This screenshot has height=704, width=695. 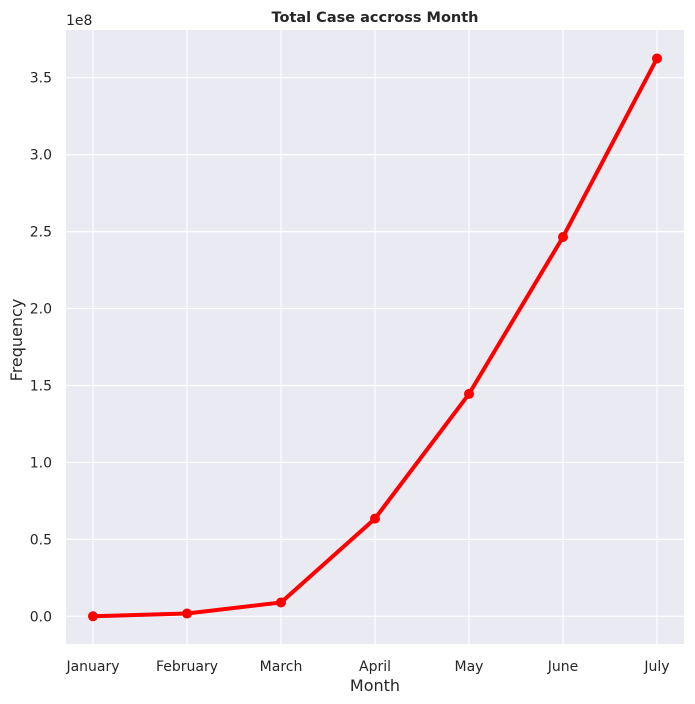 What do you see at coordinates (41, 348) in the screenshot?
I see `y-axis-ticks: 0.0 0.5 1.0 1.5 2.0 2.5 3.0 3.5` at bounding box center [41, 348].